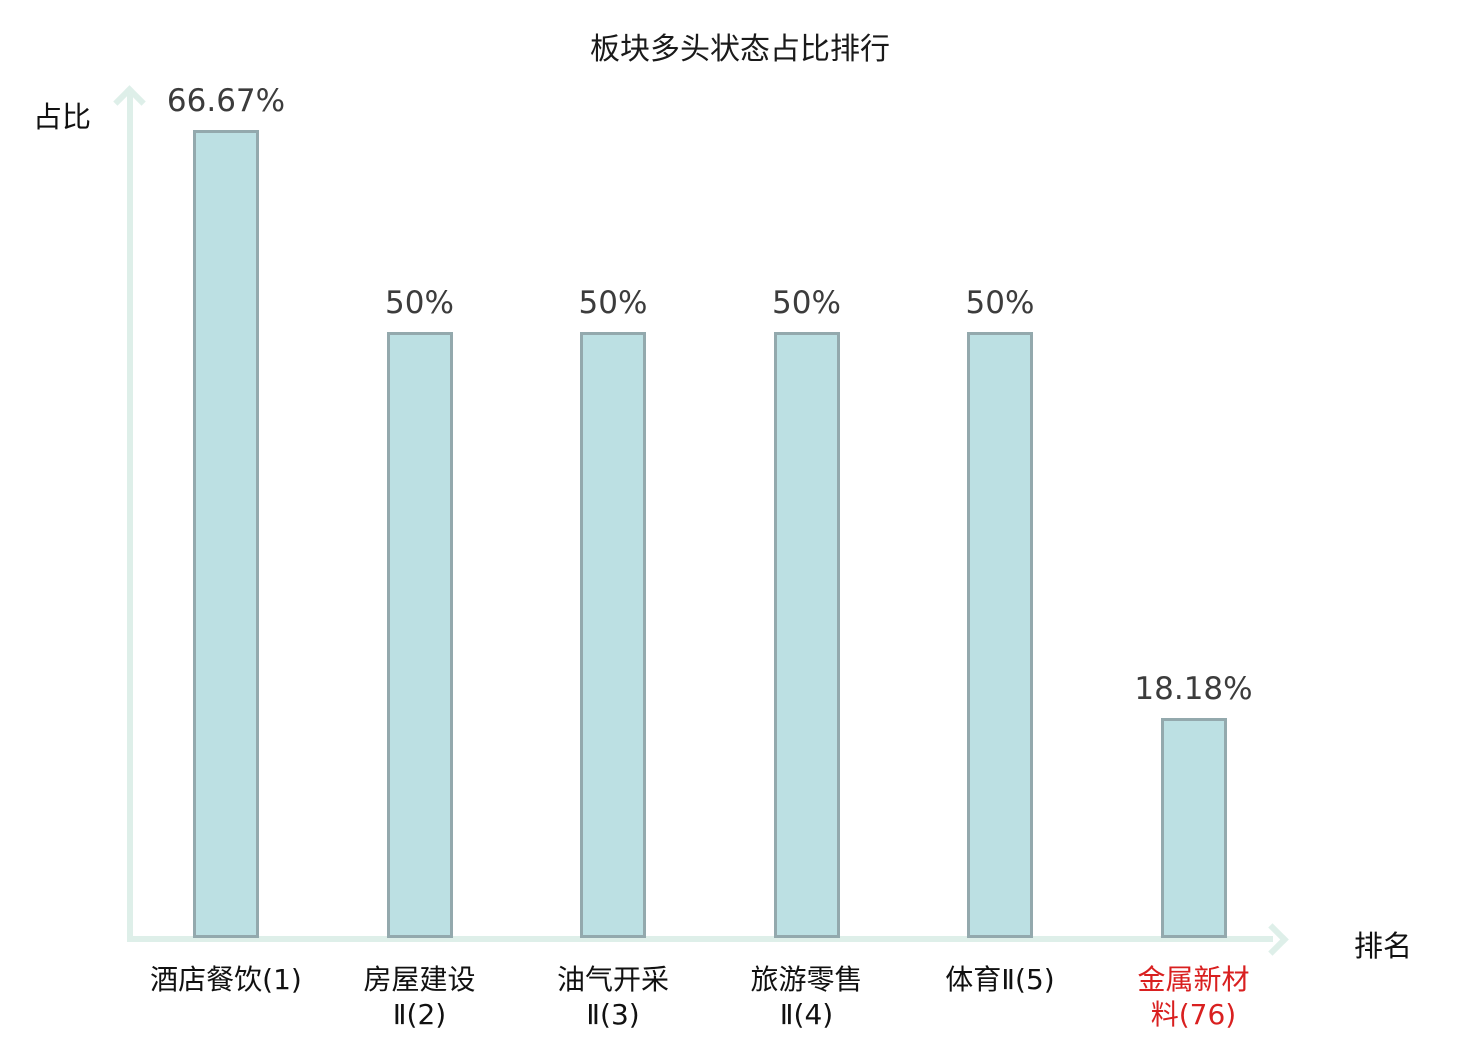 Image resolution: width=1480 pixels, height=1040 pixels. I want to click on bar-value-label: 18.18%, so click(1193, 689).